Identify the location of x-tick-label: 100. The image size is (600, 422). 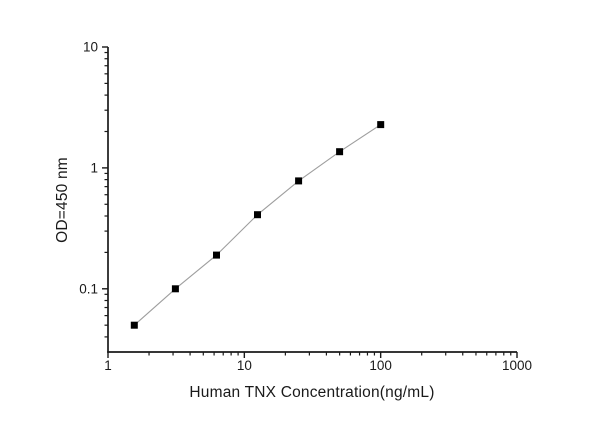
(380, 365).